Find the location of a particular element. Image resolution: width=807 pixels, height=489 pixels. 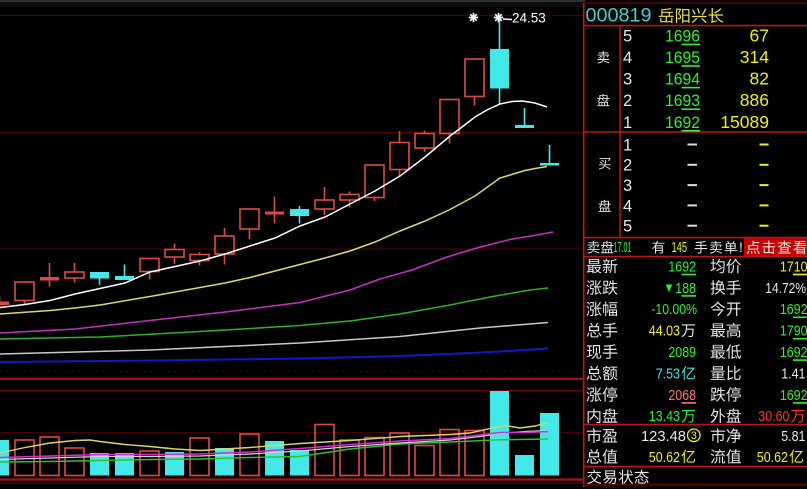

svg-text: 30.60 is located at coordinates (773, 417).